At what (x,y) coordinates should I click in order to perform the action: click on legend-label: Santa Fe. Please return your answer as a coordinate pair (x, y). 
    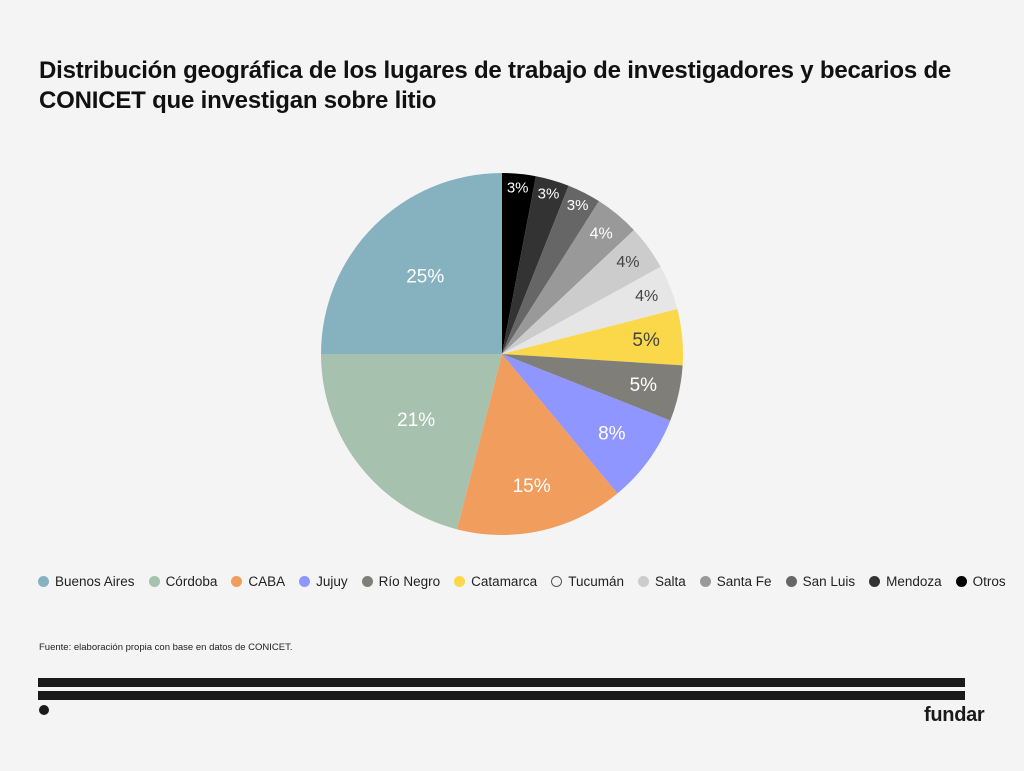
    Looking at the image, I should click on (744, 581).